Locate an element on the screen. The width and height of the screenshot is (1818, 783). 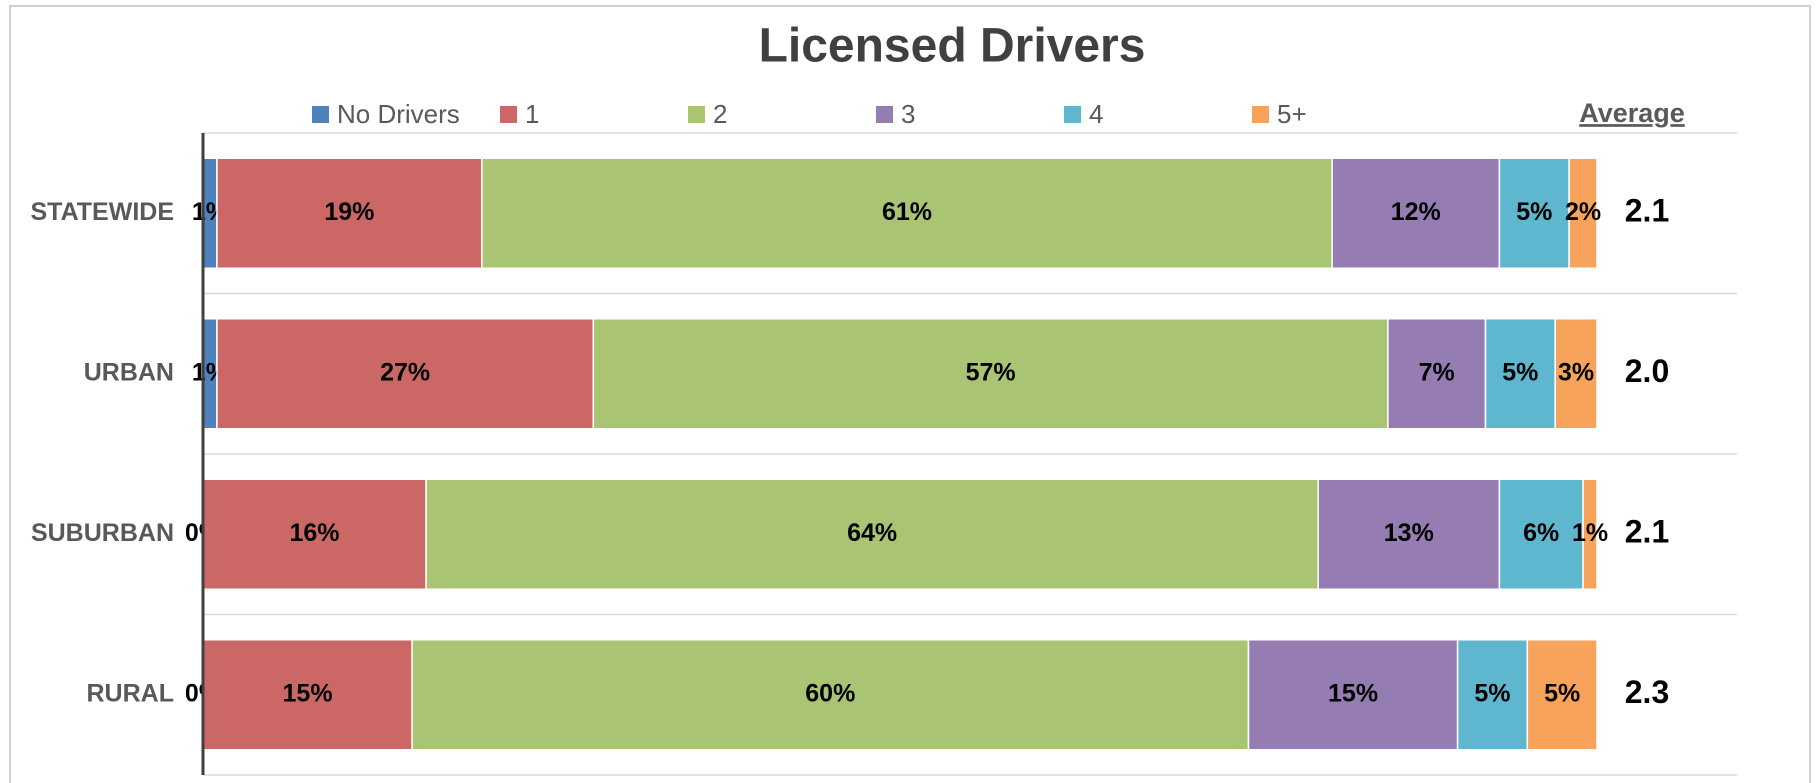
legend-label: 3 is located at coordinates (908, 114).